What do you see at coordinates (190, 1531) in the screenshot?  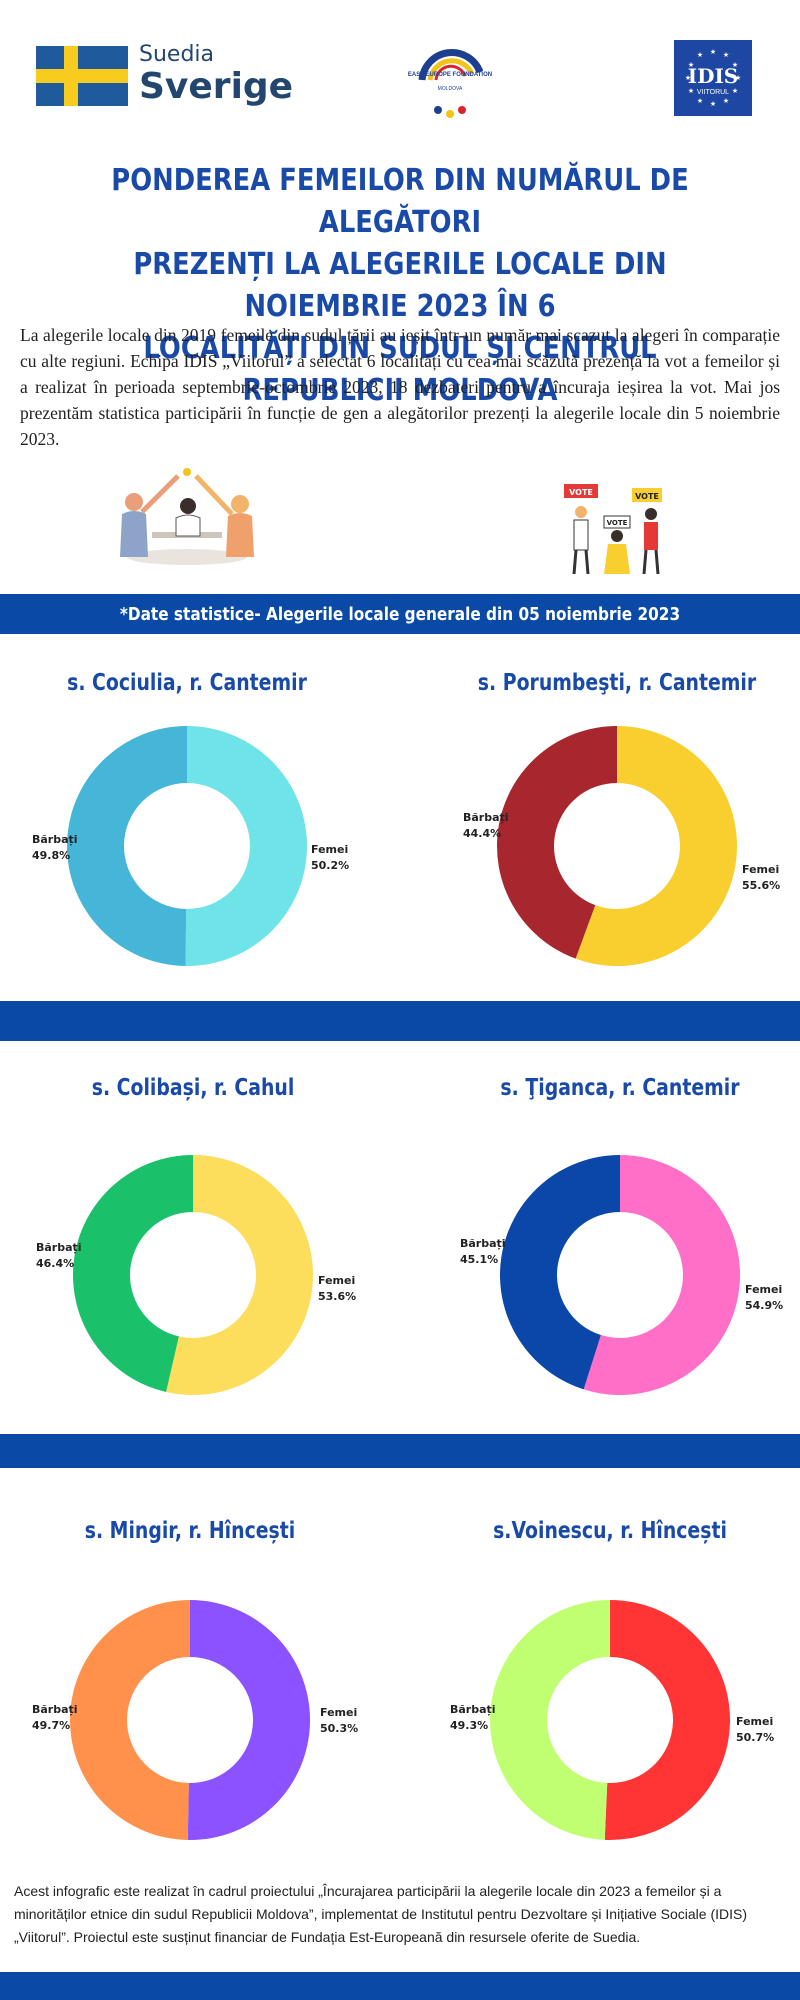 I see `chart-title-5: s. Mingir, r. Hîncești` at bounding box center [190, 1531].